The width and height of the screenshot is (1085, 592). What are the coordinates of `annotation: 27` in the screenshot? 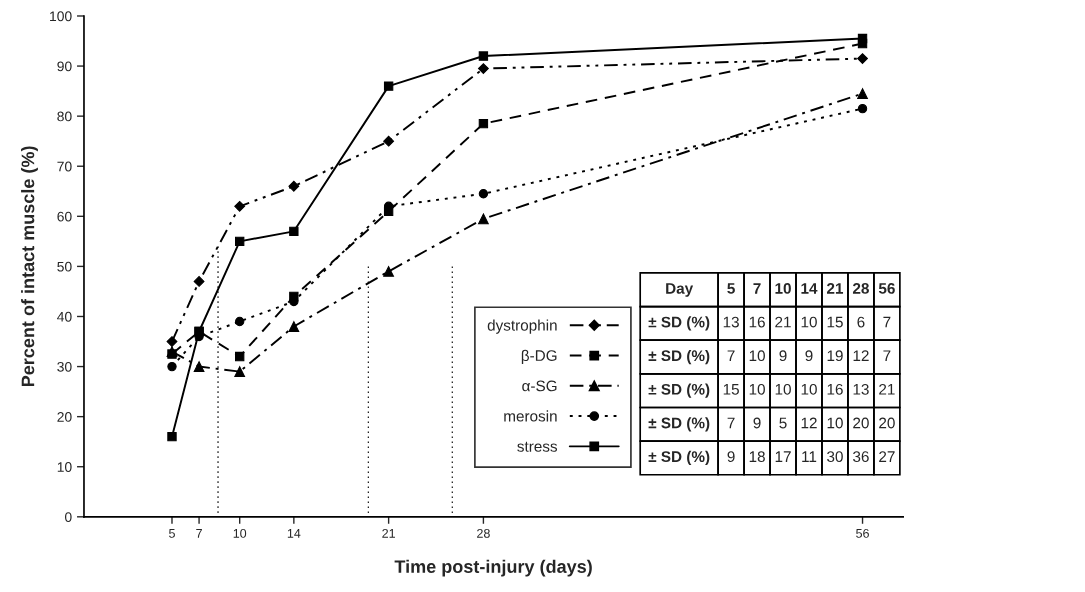 It's located at (887, 456).